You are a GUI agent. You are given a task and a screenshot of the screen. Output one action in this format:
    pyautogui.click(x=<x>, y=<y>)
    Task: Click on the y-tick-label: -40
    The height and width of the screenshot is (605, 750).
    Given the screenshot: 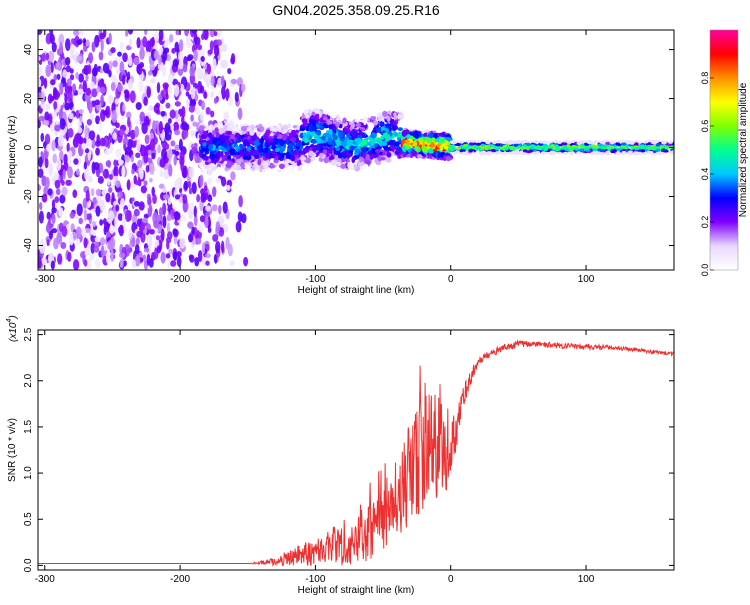 What is the action you would take?
    pyautogui.click(x=28, y=245)
    